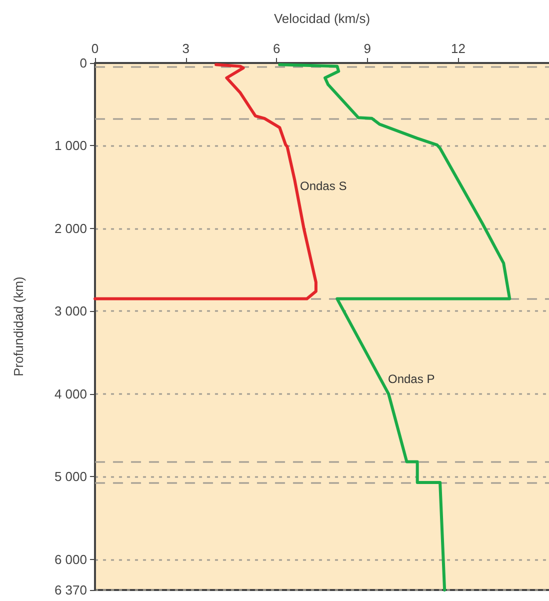 Image resolution: width=549 pixels, height=601 pixels. What do you see at coordinates (83, 63) in the screenshot?
I see `y-tick-label: 0` at bounding box center [83, 63].